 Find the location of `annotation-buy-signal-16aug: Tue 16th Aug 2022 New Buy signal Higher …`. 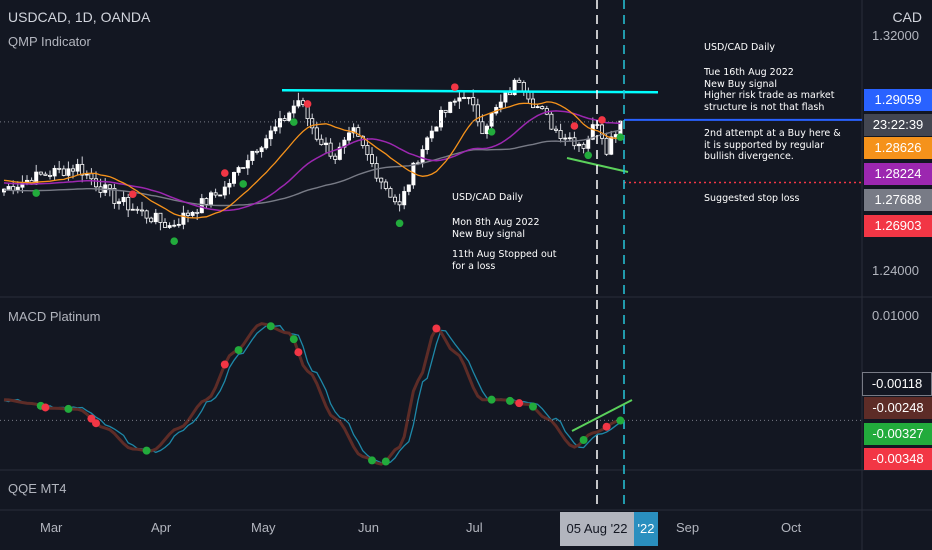

annotation-buy-signal-16aug: Tue 16th Aug 2022 New Buy signal Higher … is located at coordinates (769, 90).